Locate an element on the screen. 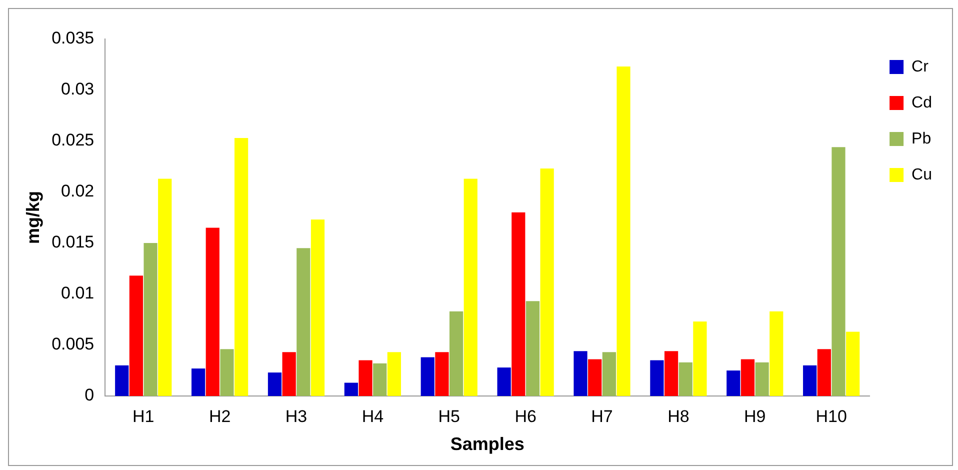 This screenshot has height=470, width=958. x-tick-label: H7 is located at coordinates (602, 416).